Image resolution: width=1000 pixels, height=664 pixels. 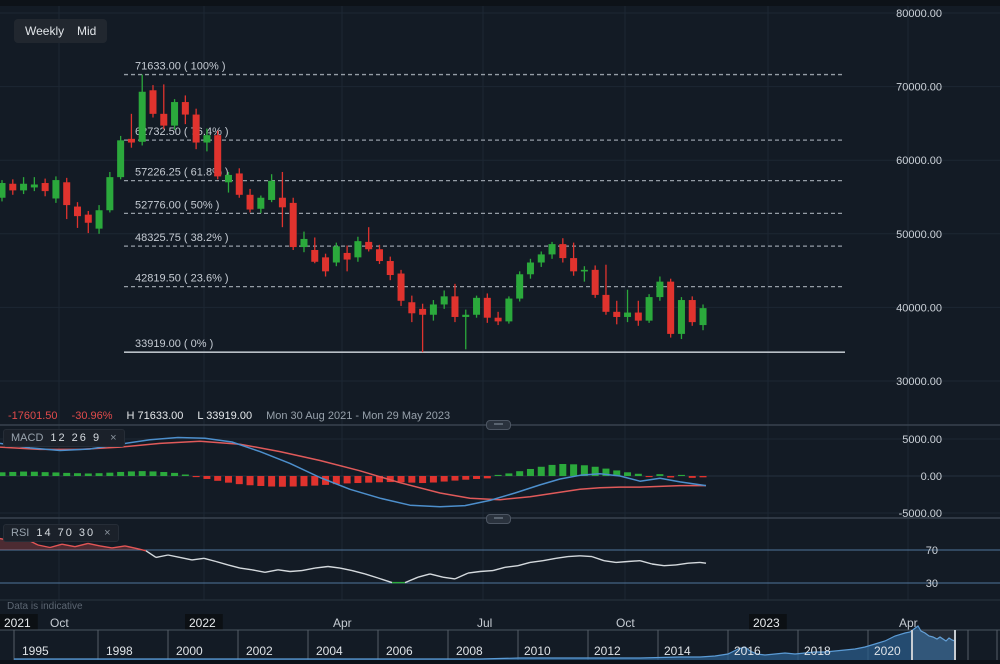 I want to click on date-axis-label: Jul, so click(x=484, y=623).